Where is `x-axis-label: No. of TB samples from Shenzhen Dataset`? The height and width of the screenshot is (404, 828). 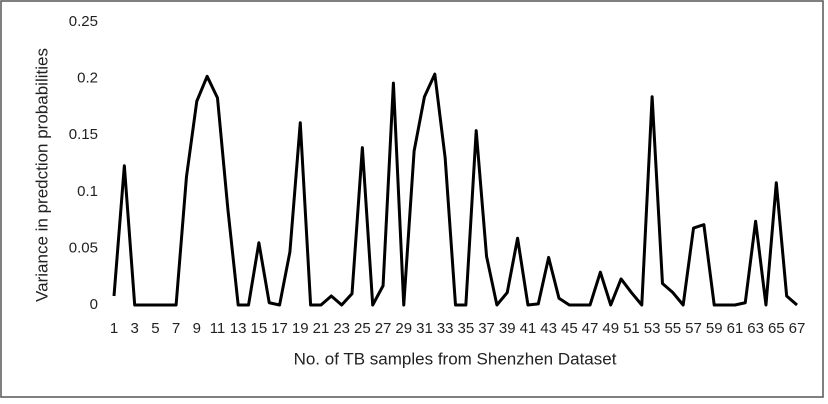 x-axis-label: No. of TB samples from Shenzhen Dataset is located at coordinates (455, 358).